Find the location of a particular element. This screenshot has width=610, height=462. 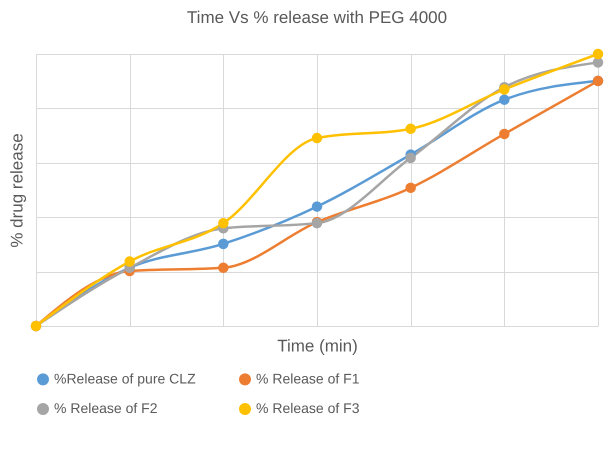

legend-label: % Release of F1 is located at coordinates (308, 378).